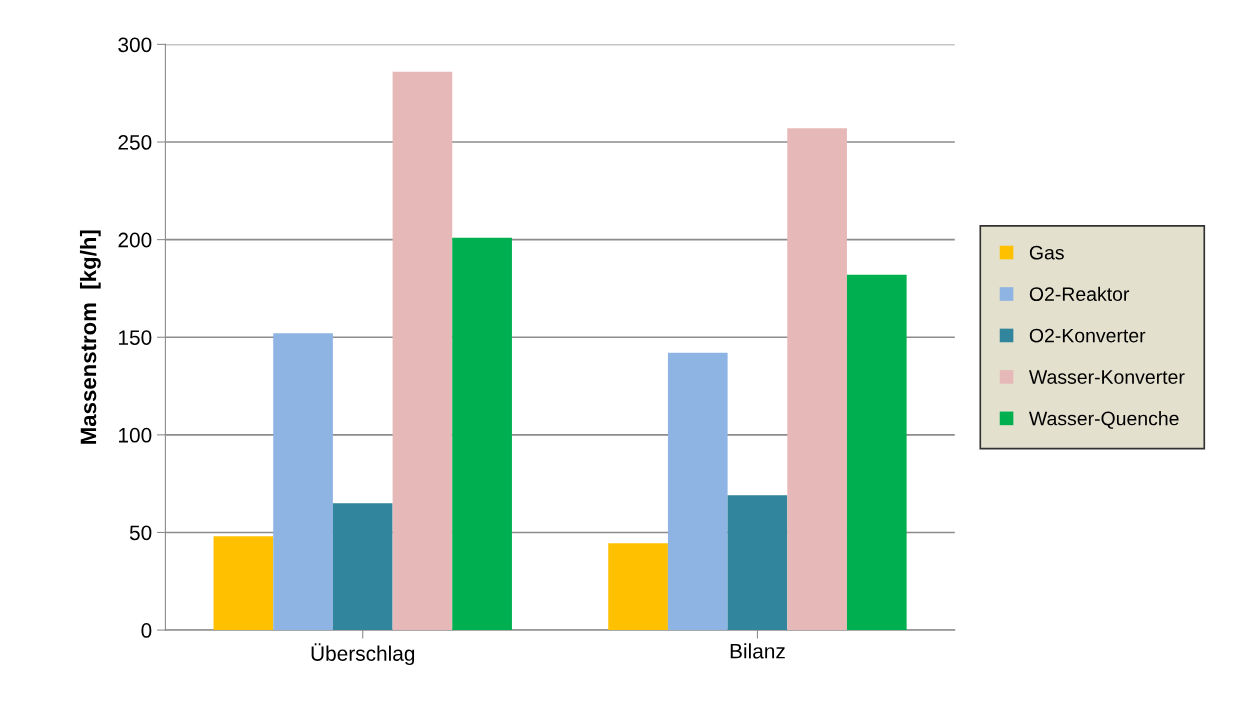 The height and width of the screenshot is (716, 1253). What do you see at coordinates (135, 45) in the screenshot?
I see `y-tick-label: 300` at bounding box center [135, 45].